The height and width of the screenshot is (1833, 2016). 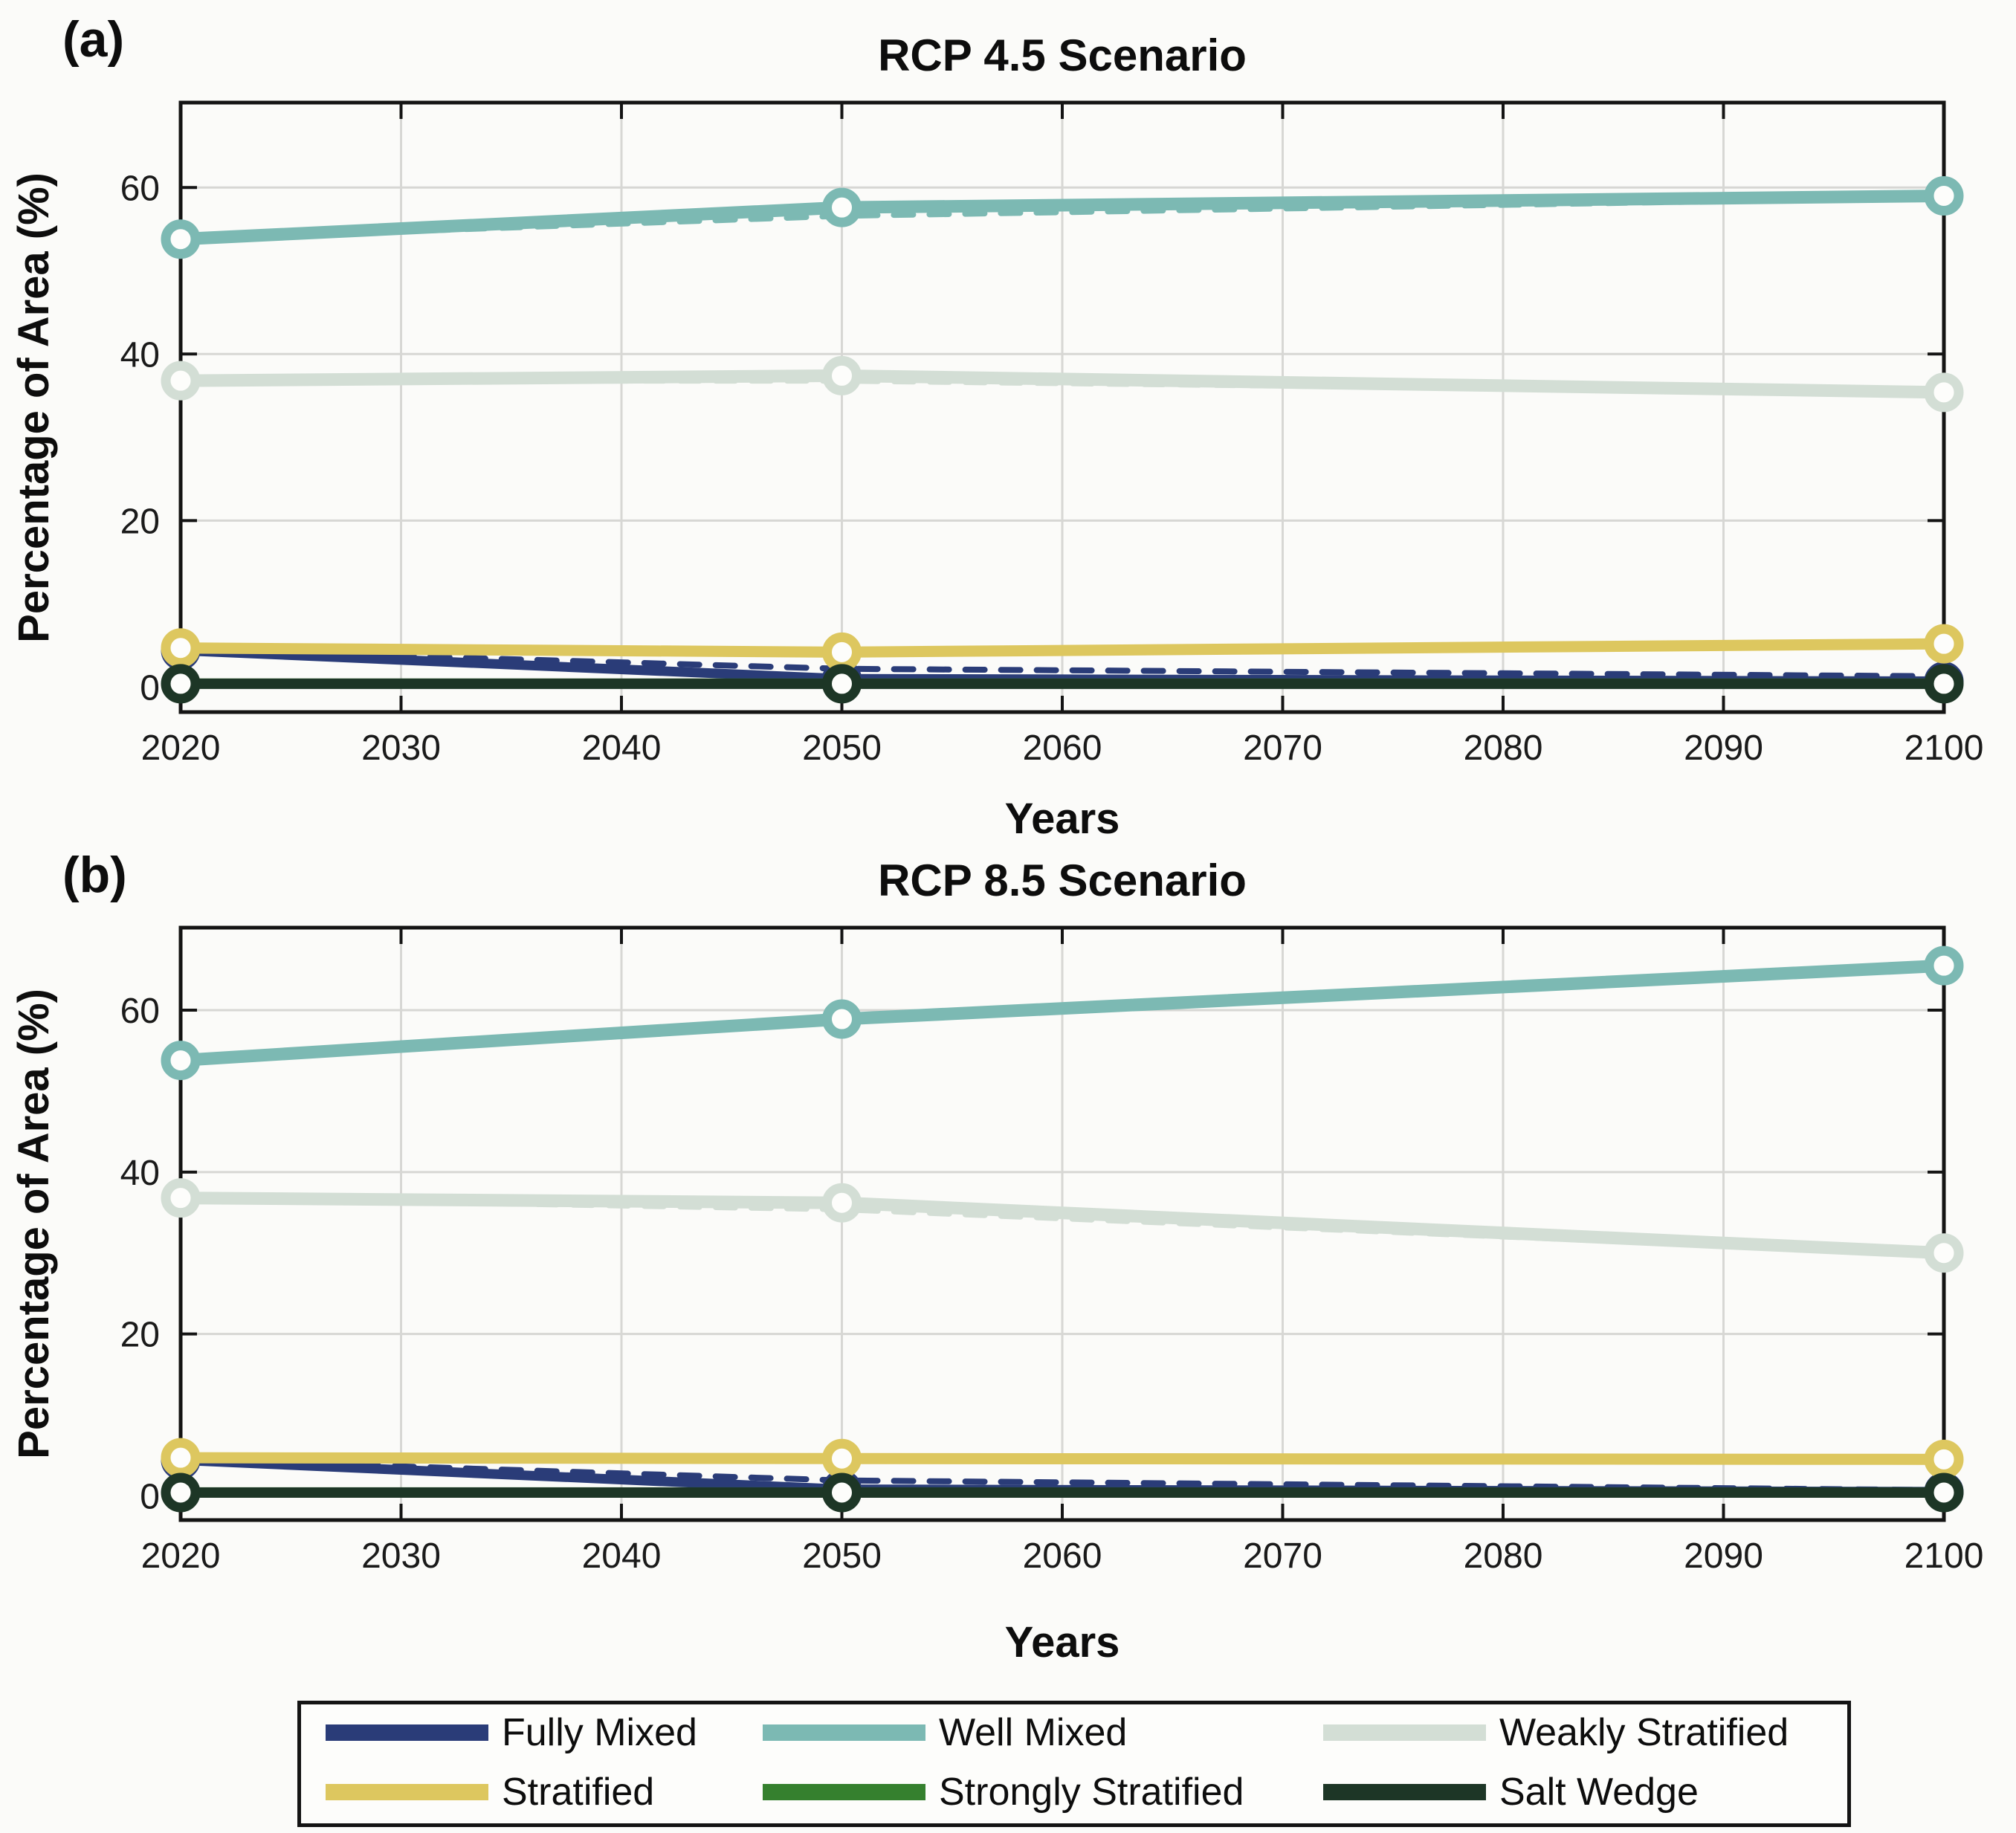 I want to click on panel-b-ylabel-wrap: Percentage of Area (%), so click(x=33, y=1224).